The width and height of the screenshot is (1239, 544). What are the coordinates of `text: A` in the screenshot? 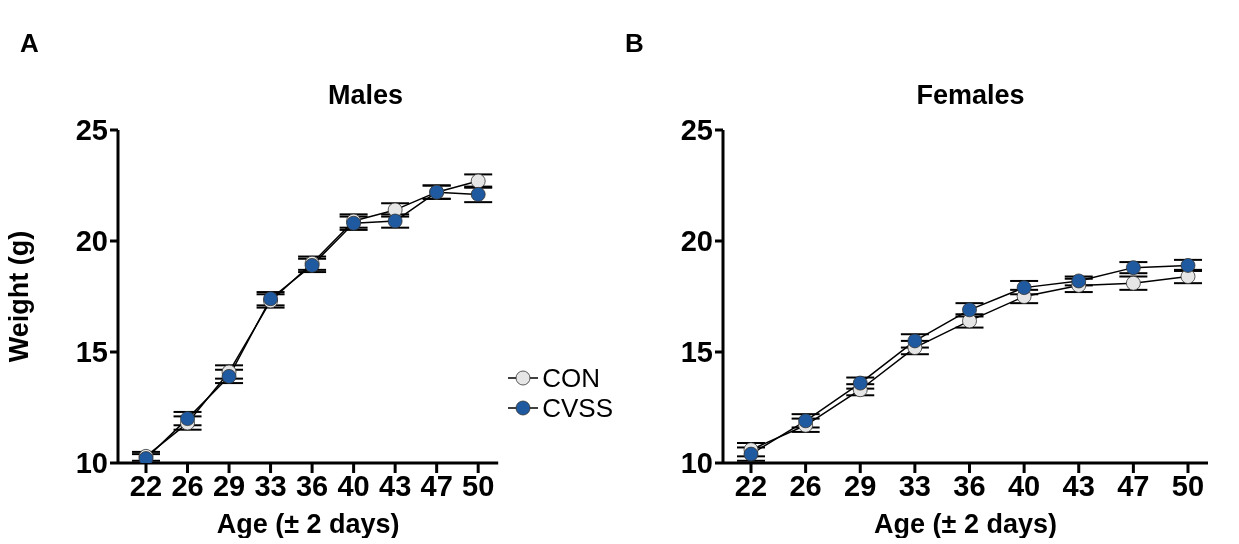 It's located at (29, 43).